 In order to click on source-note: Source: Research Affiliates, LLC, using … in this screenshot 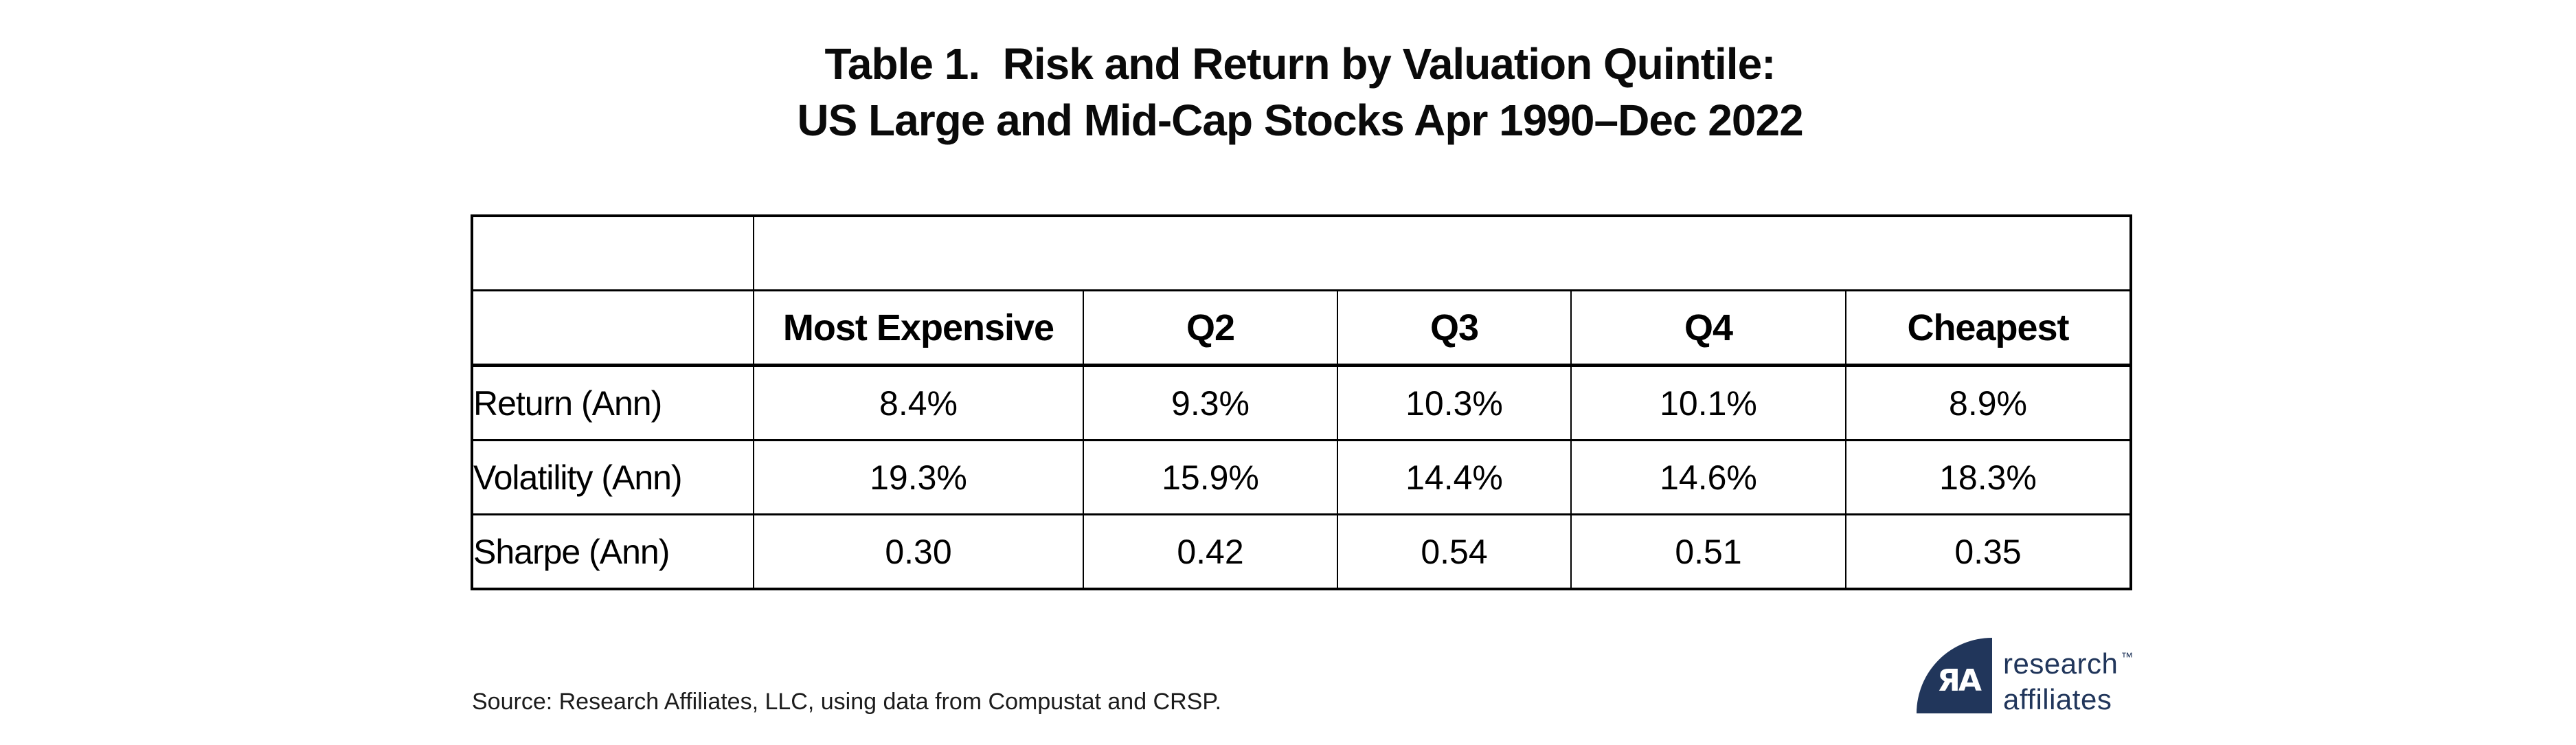, I will do `click(847, 702)`.